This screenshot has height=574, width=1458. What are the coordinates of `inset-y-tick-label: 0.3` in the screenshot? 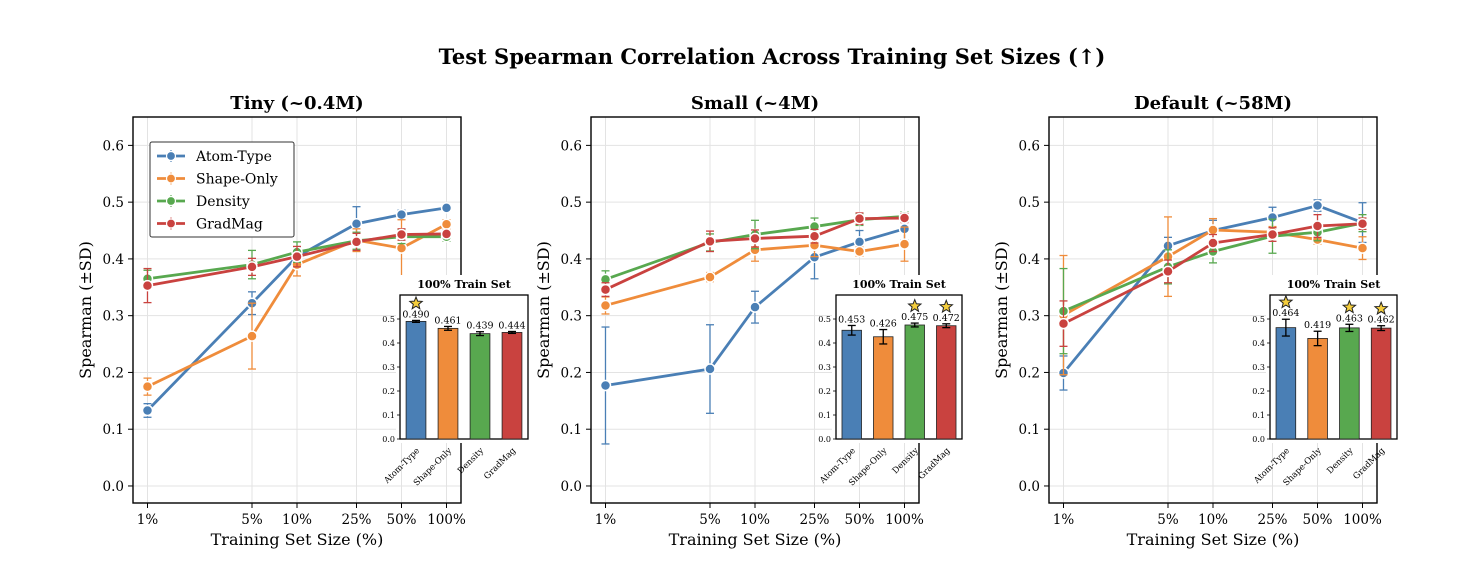 It's located at (388, 367).